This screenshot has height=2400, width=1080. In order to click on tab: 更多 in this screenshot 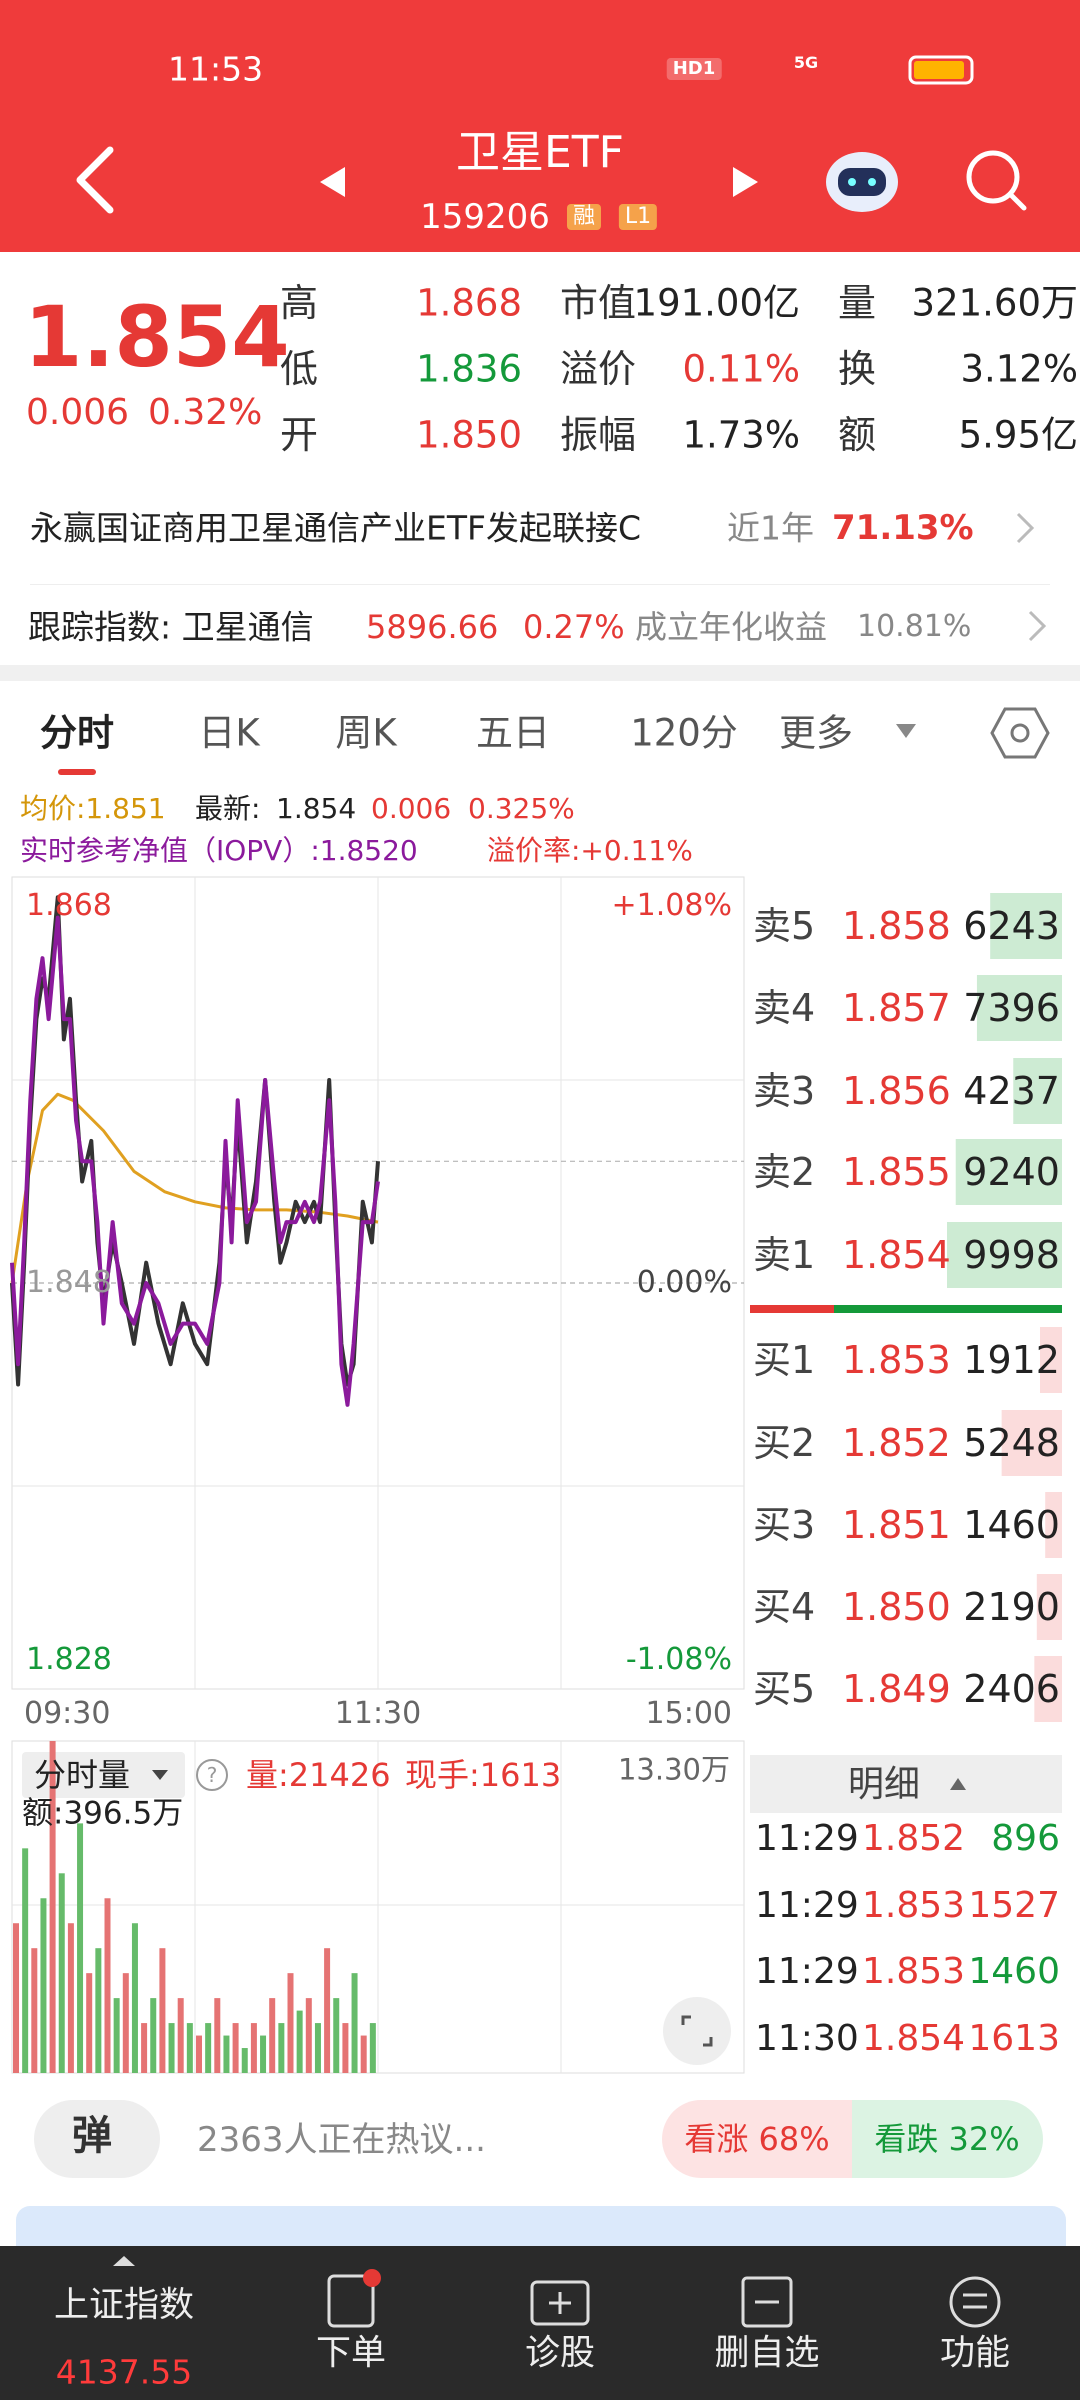, I will do `click(816, 733)`.